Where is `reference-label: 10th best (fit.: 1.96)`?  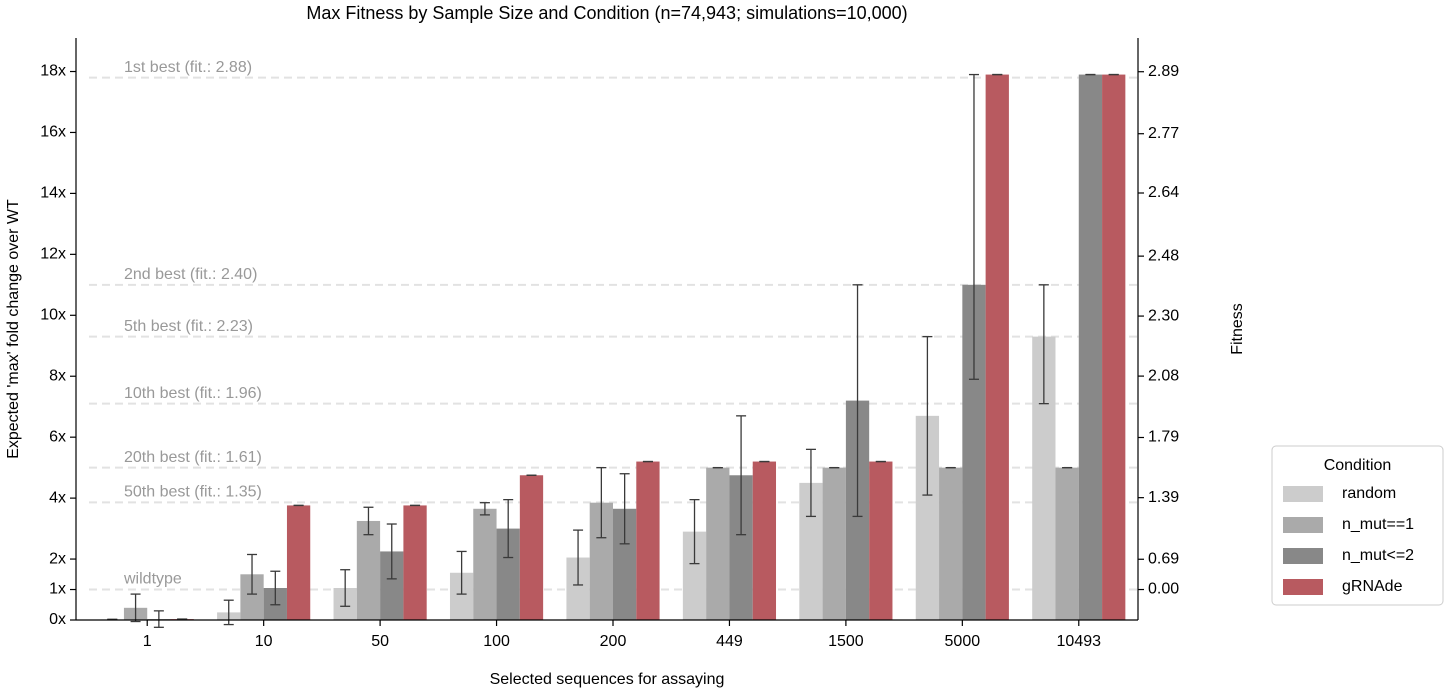
reference-label: 10th best (fit.: 1.96) is located at coordinates (193, 393).